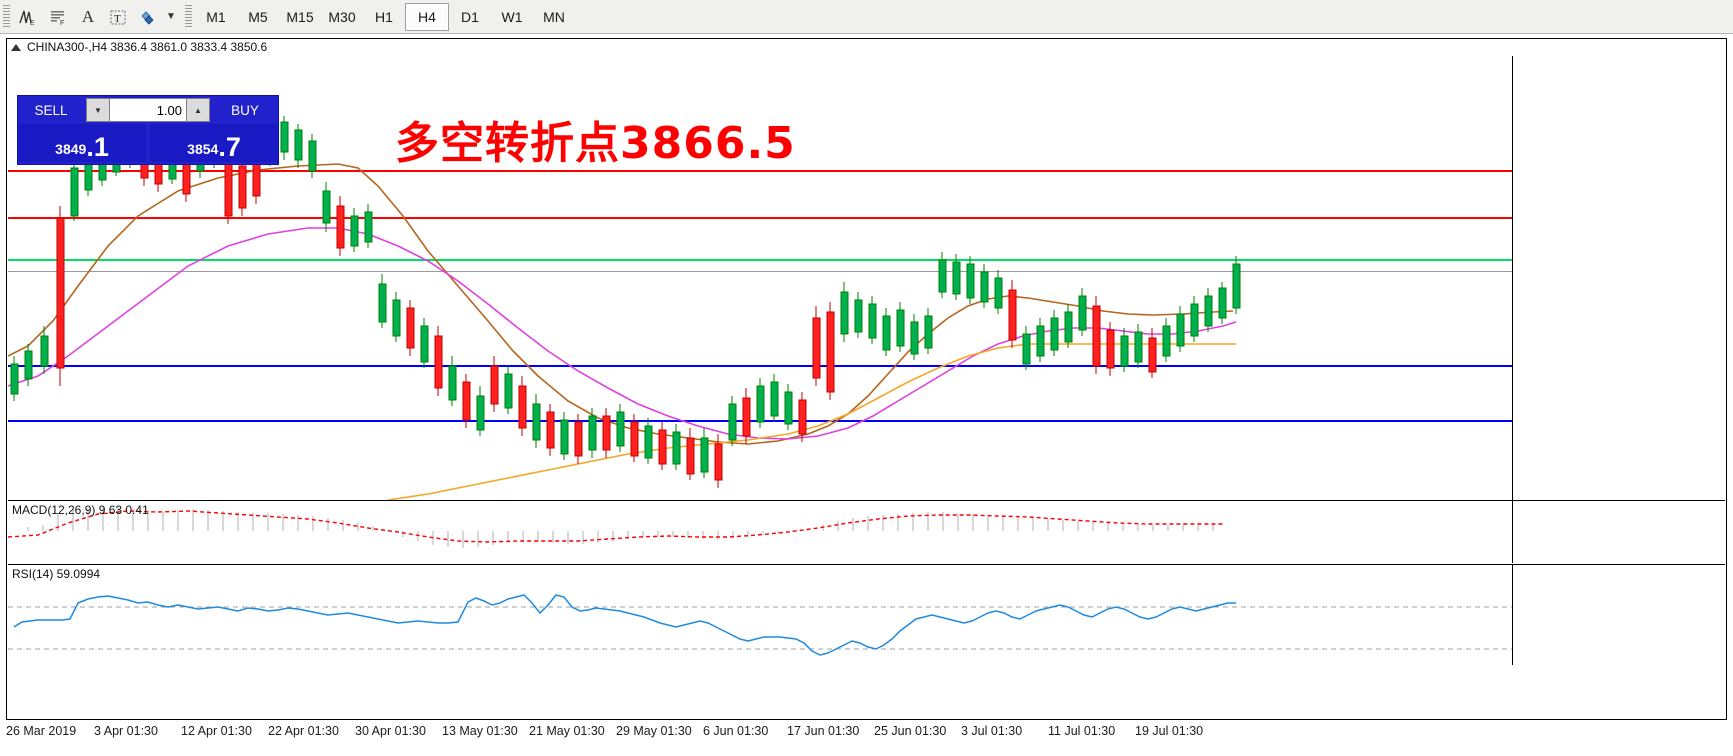 Image resolution: width=1733 pixels, height=756 pixels. What do you see at coordinates (470, 16) in the screenshot?
I see `timeframe-d1: D1` at bounding box center [470, 16].